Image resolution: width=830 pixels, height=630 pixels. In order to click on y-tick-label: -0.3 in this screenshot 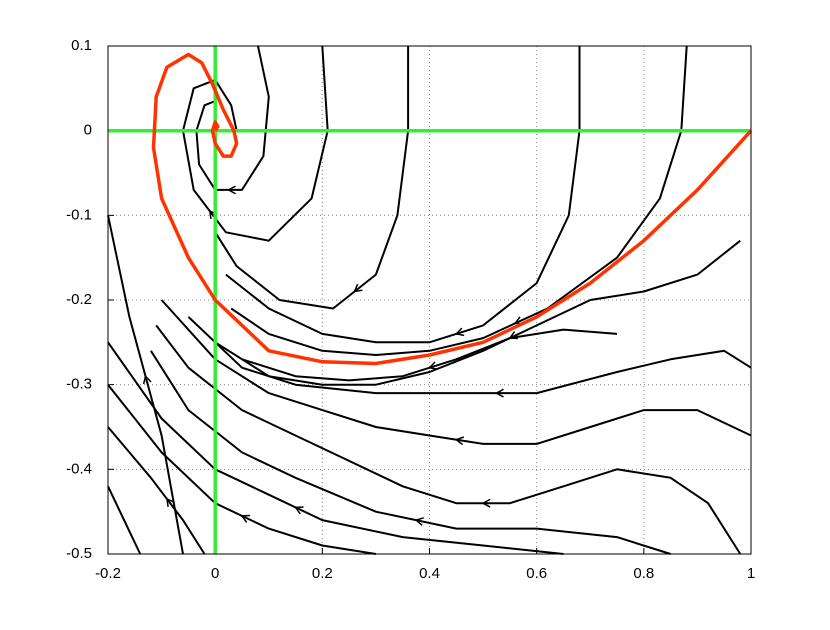, I will do `click(79, 384)`.